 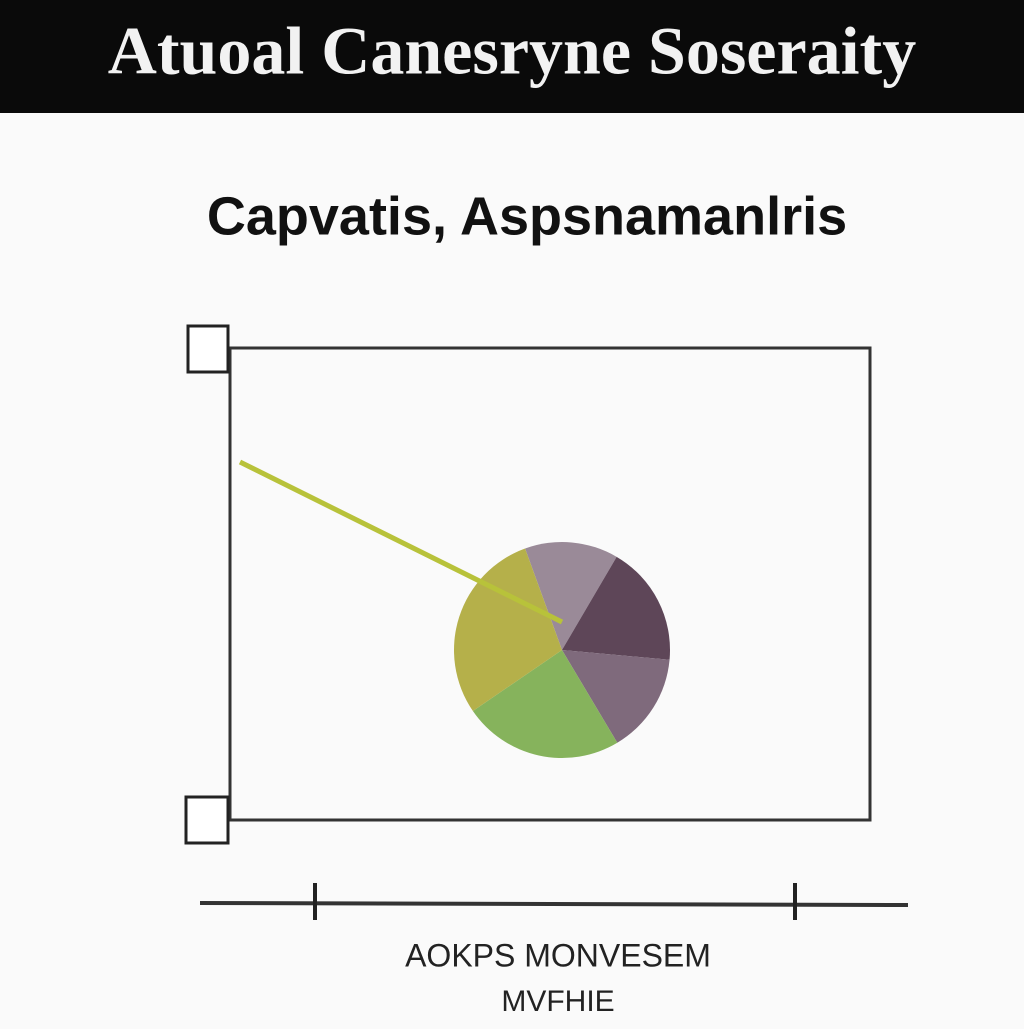 I want to click on footer-sublabel: MVFHIE, so click(x=557, y=1001).